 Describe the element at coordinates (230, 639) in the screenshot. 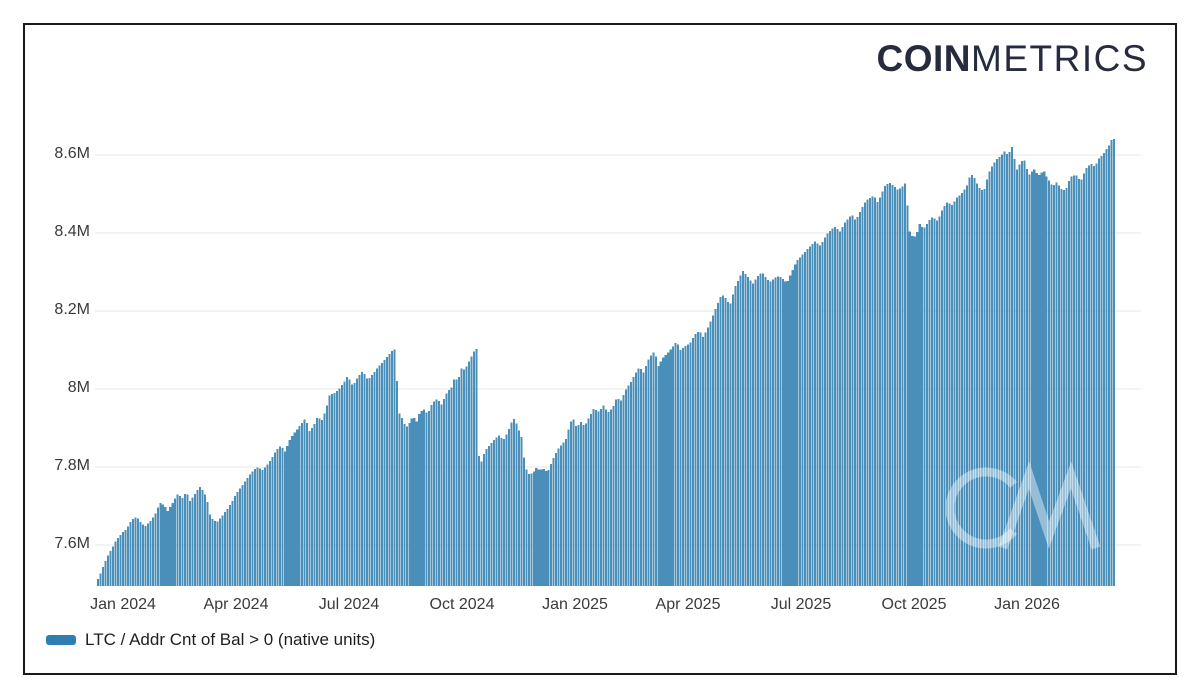

I see `legend-label: LTC / Addr Cnt of Bal > 0 (native units)` at that location.